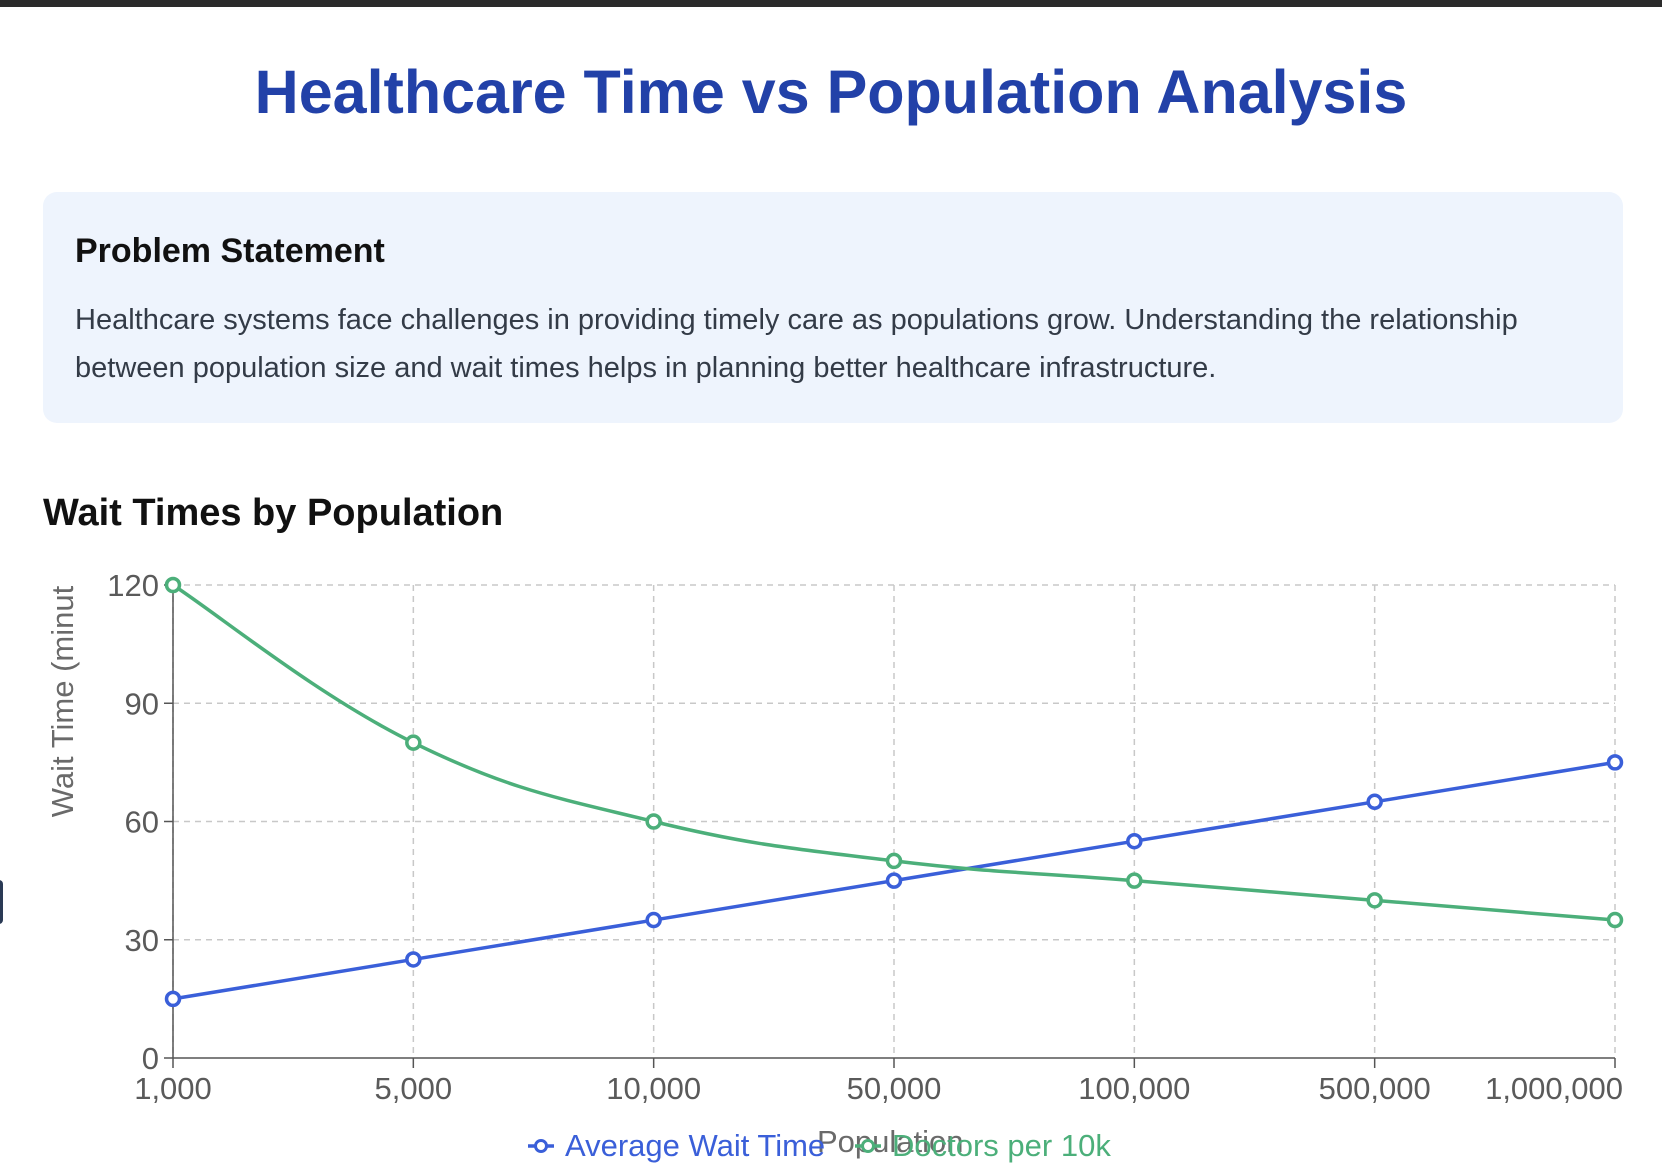 Image resolution: width=1662 pixels, height=1170 pixels. Describe the element at coordinates (230, 251) in the screenshot. I see `problem-statement-heading: Problem Statement` at that location.